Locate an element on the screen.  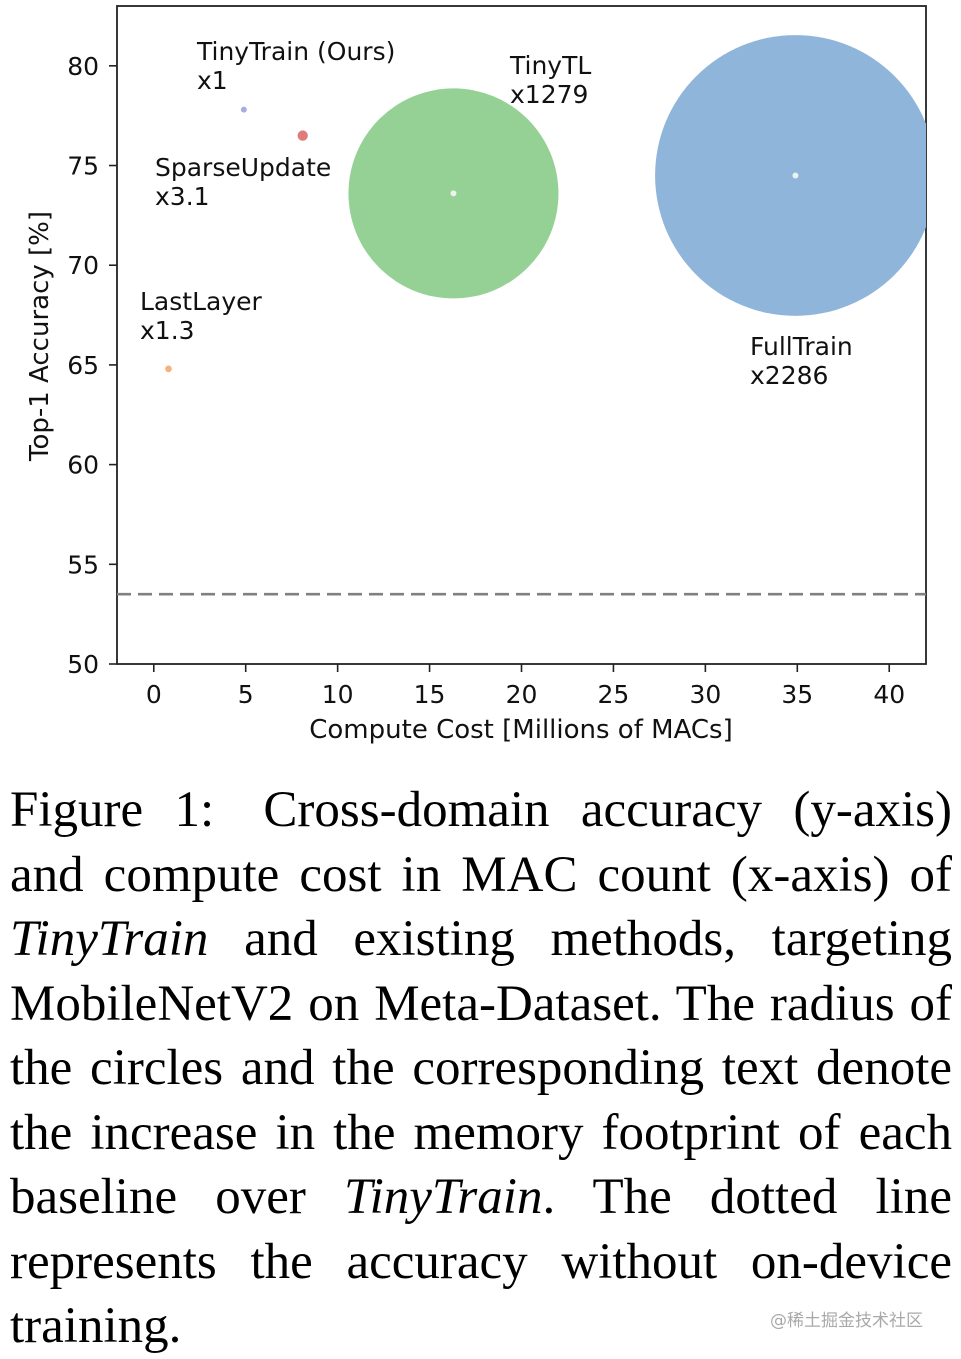
x-tick-label: 0 is located at coordinates (154, 694).